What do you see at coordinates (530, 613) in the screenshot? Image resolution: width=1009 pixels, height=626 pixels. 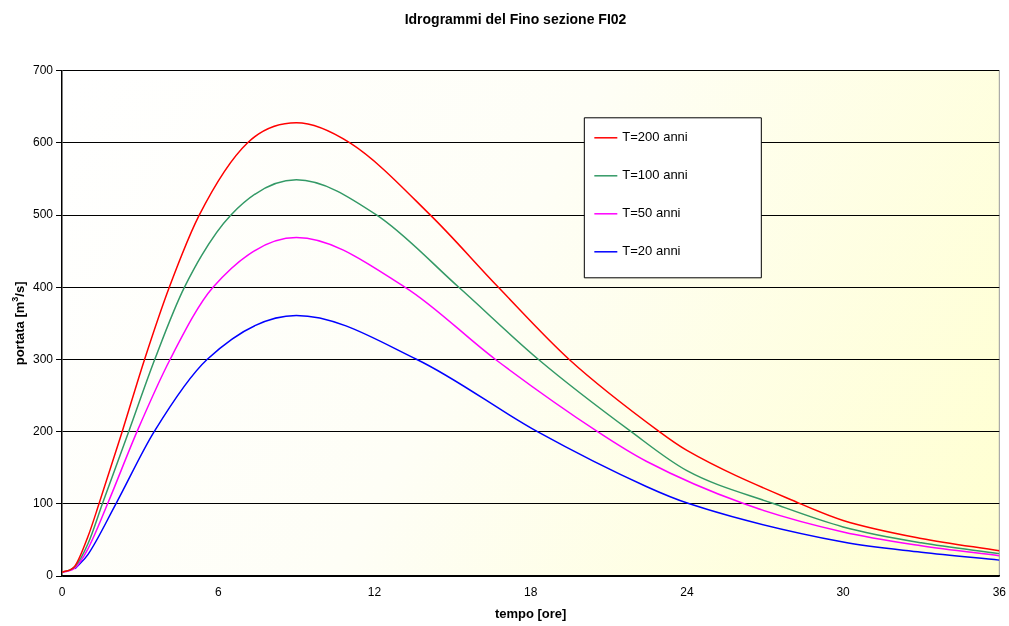 I see `x-axis-title: tempo [ore]` at bounding box center [530, 613].